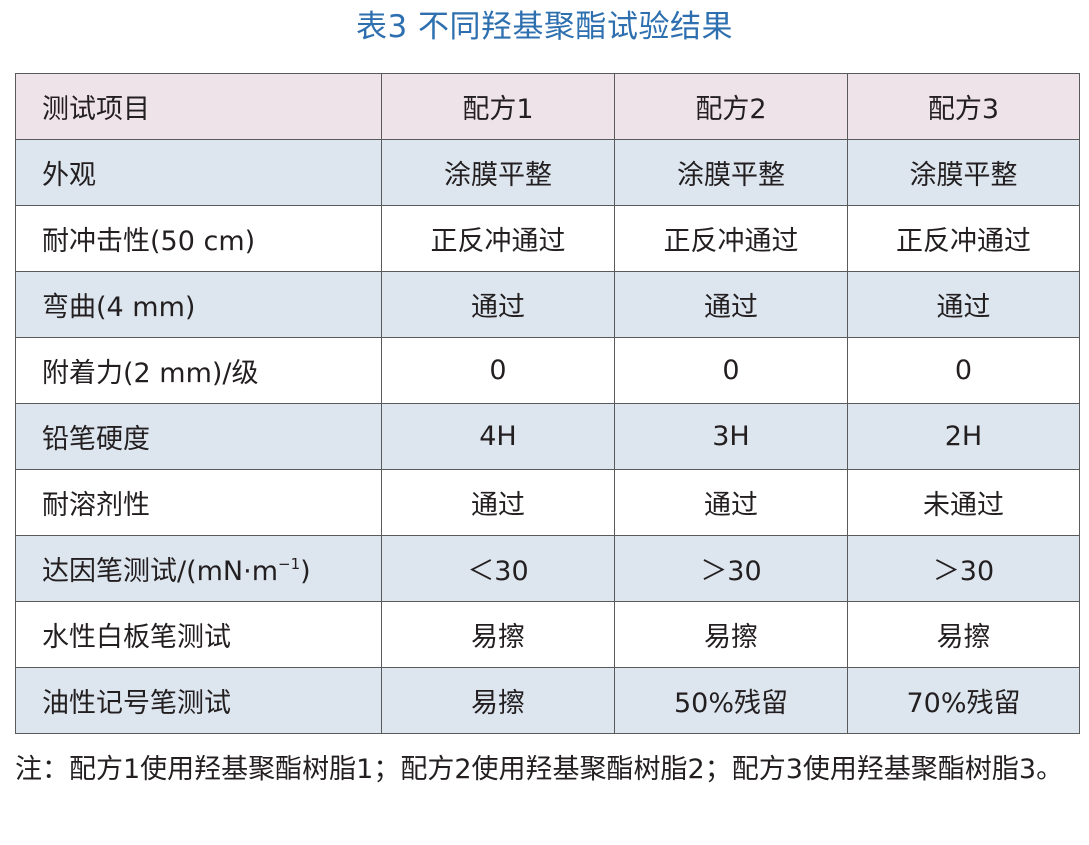 The width and height of the screenshot is (1089, 845). Describe the element at coordinates (198, 436) in the screenshot. I see `row-label: 铅笔硬度` at that location.